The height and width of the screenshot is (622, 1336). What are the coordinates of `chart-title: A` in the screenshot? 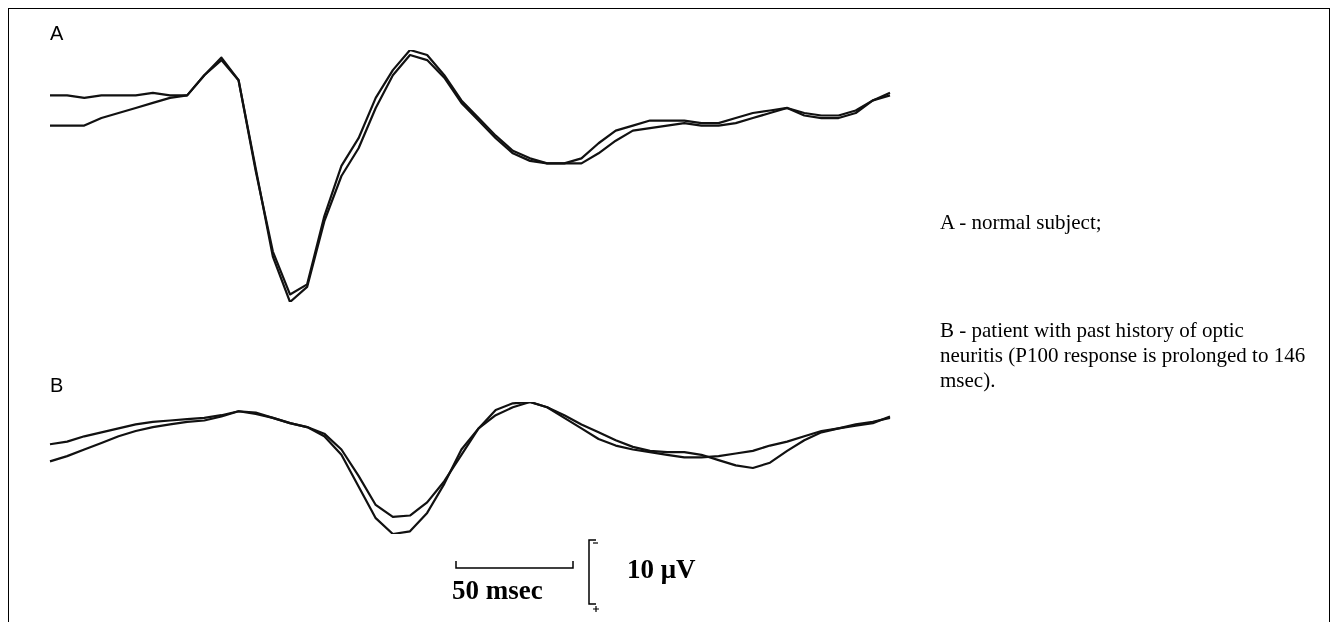 It's located at (57, 32).